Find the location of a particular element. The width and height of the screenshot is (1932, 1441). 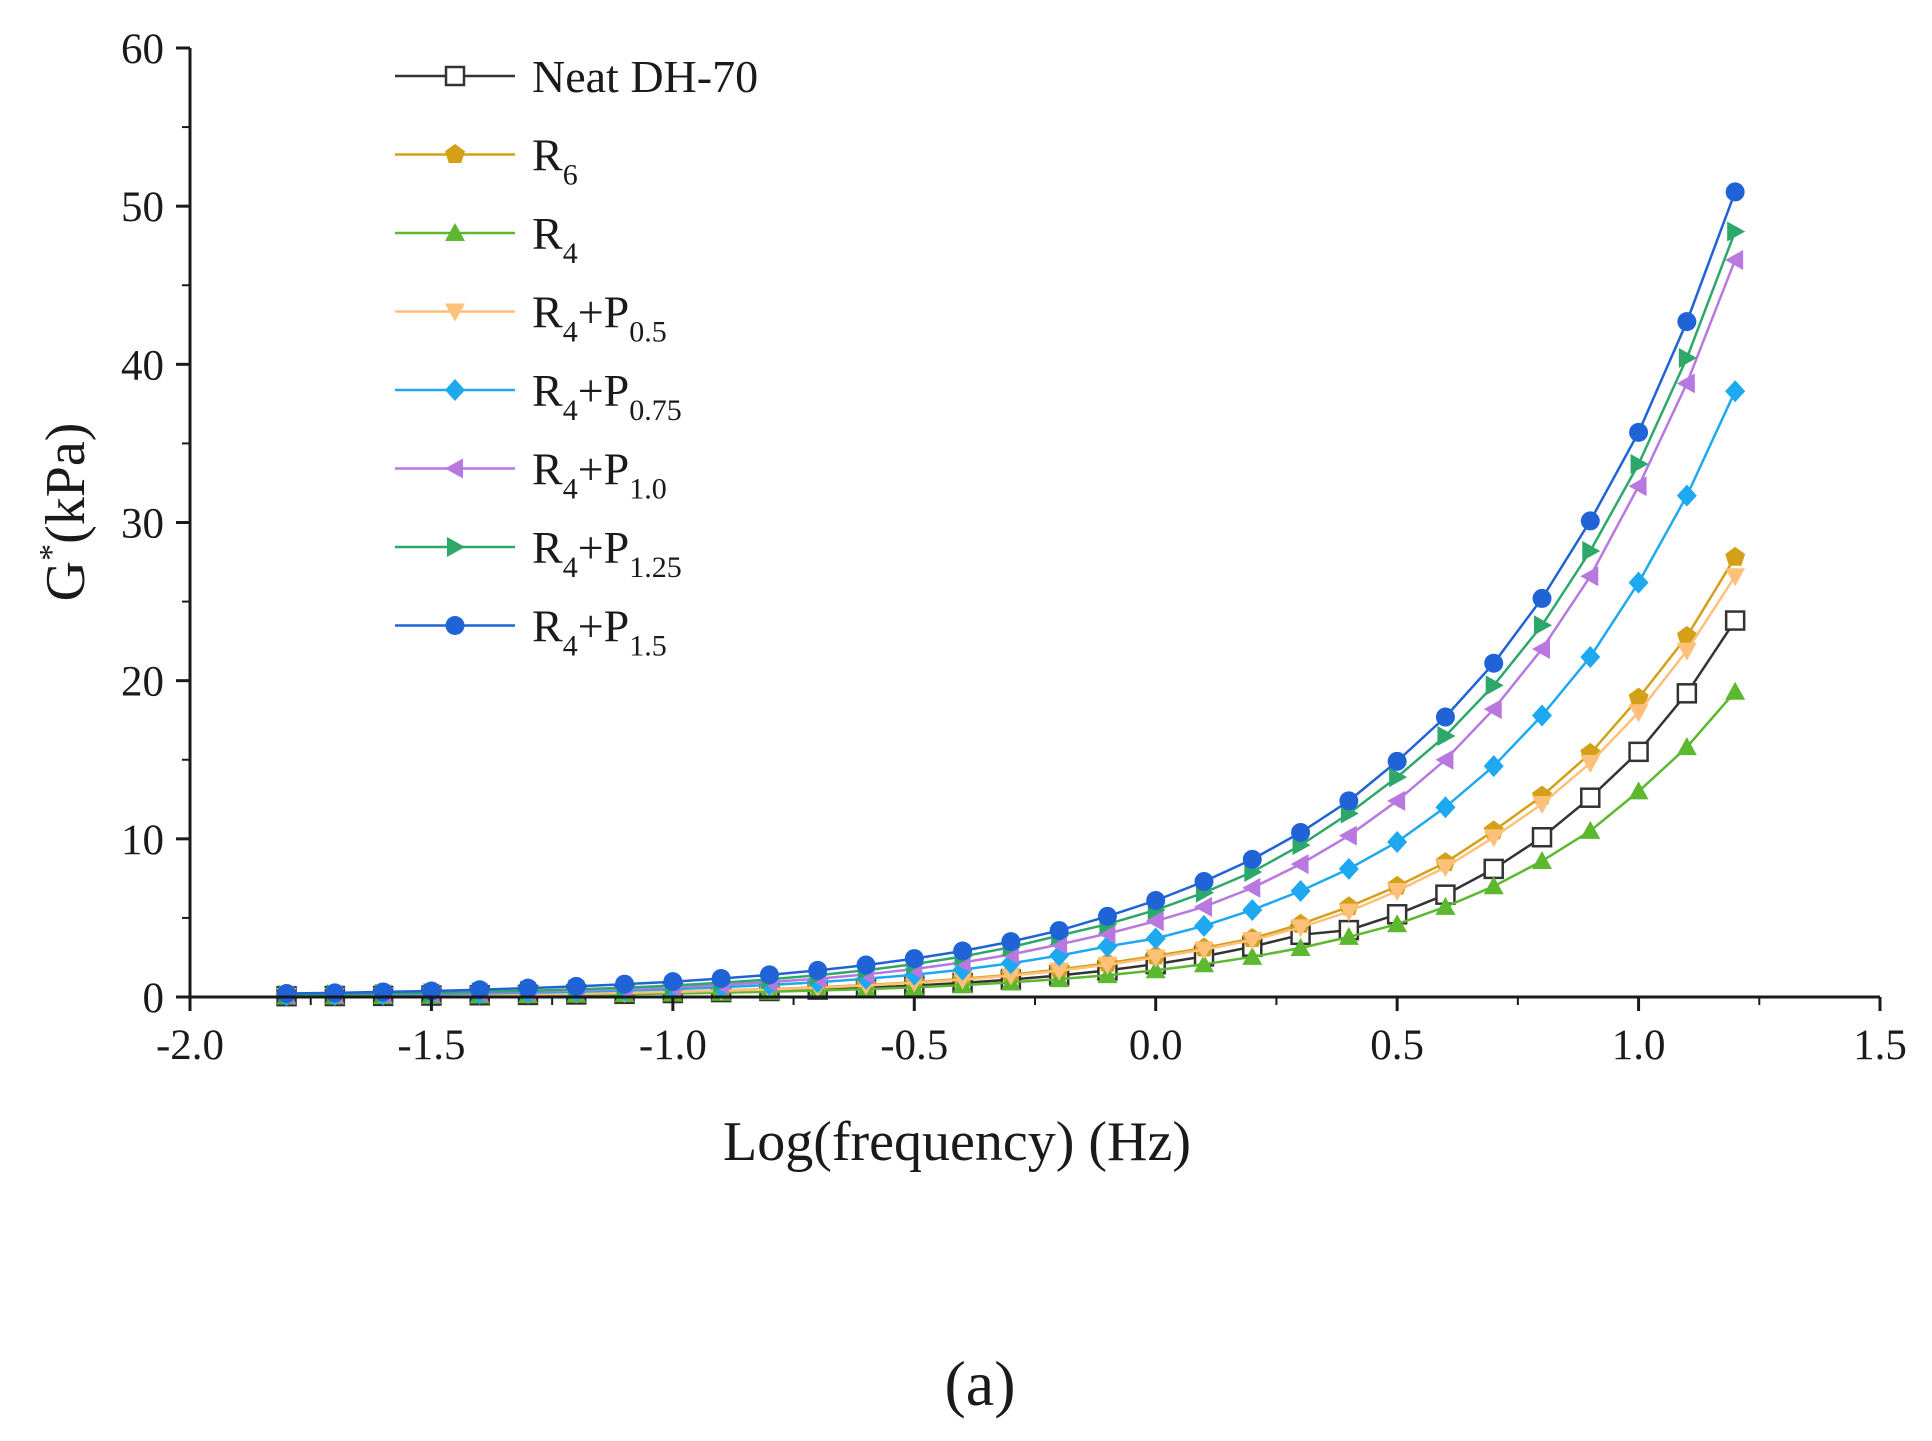

legend-item-r4: R4 is located at coordinates (486, 239).